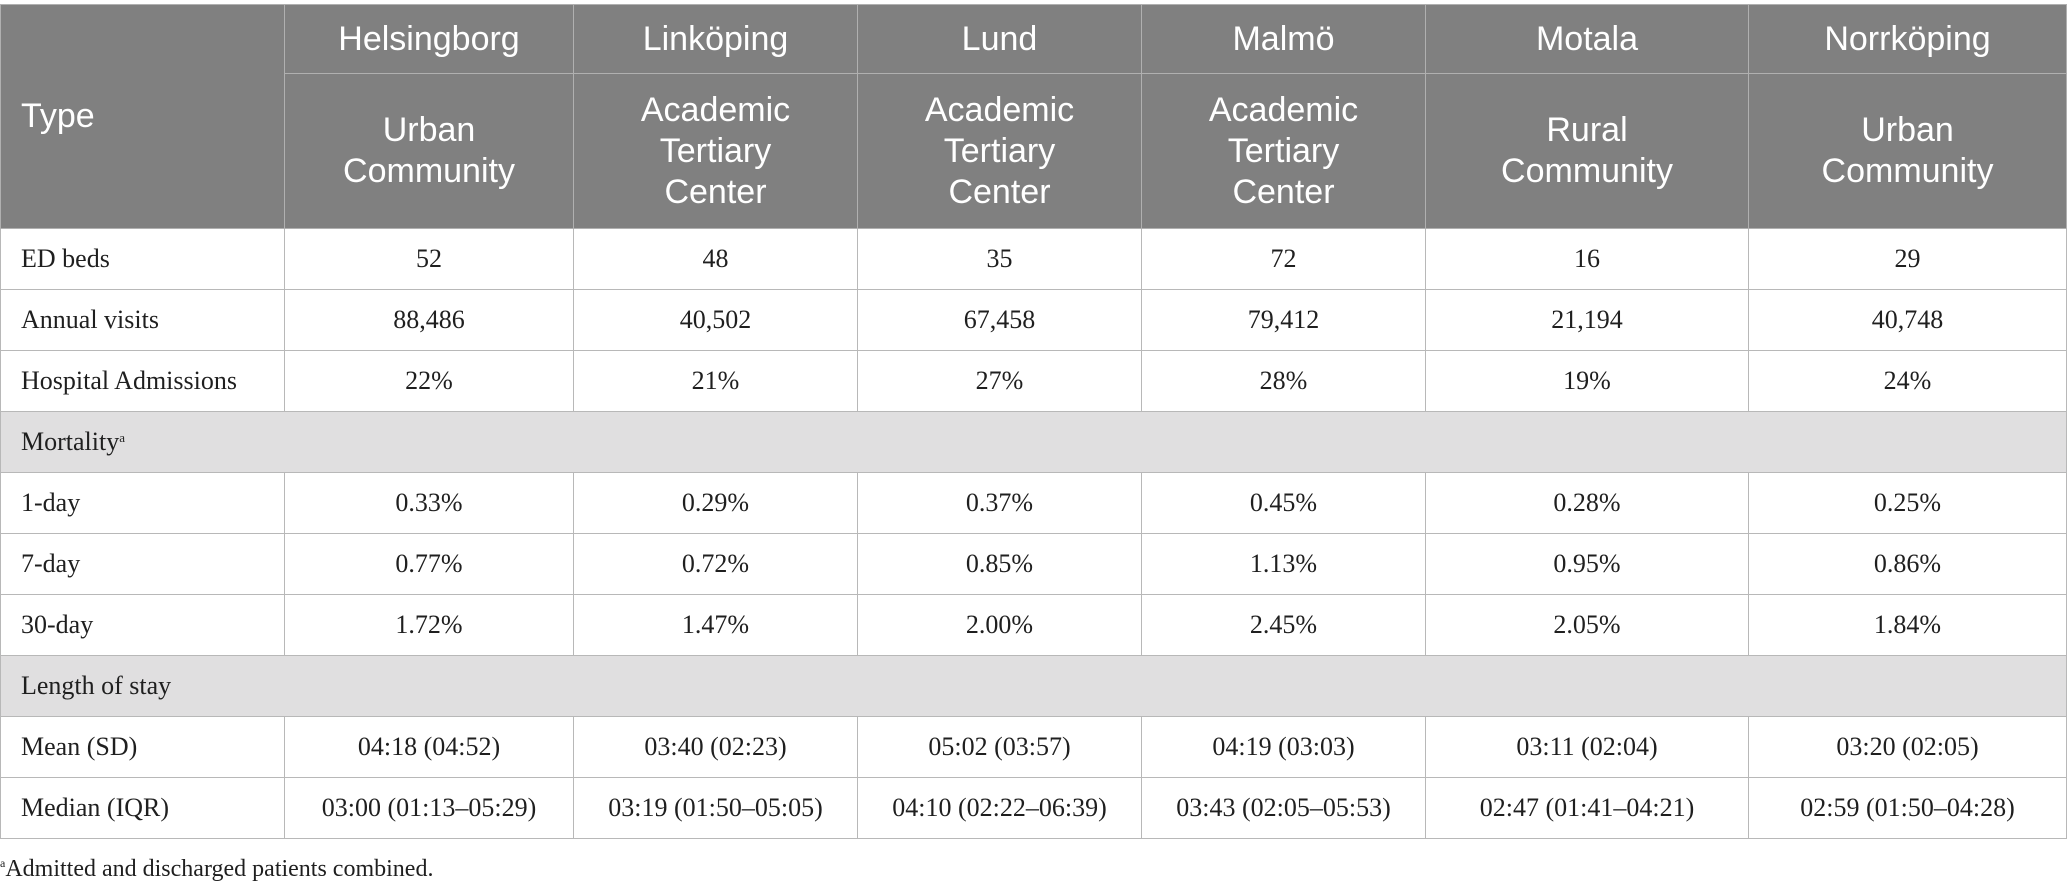 This screenshot has height=890, width=2068. I want to click on table-cell: 0.86%, so click(1907, 564).